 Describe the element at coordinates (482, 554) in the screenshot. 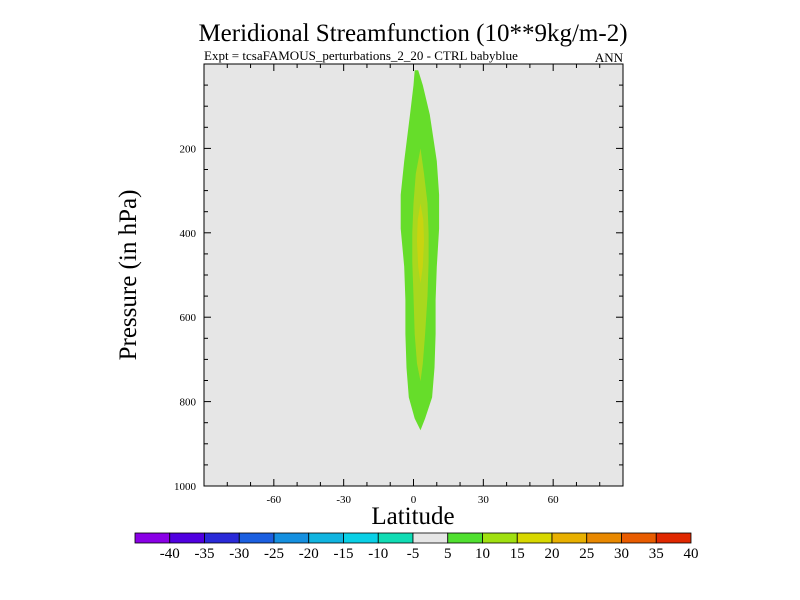

I see `colorbar-label: 10` at that location.